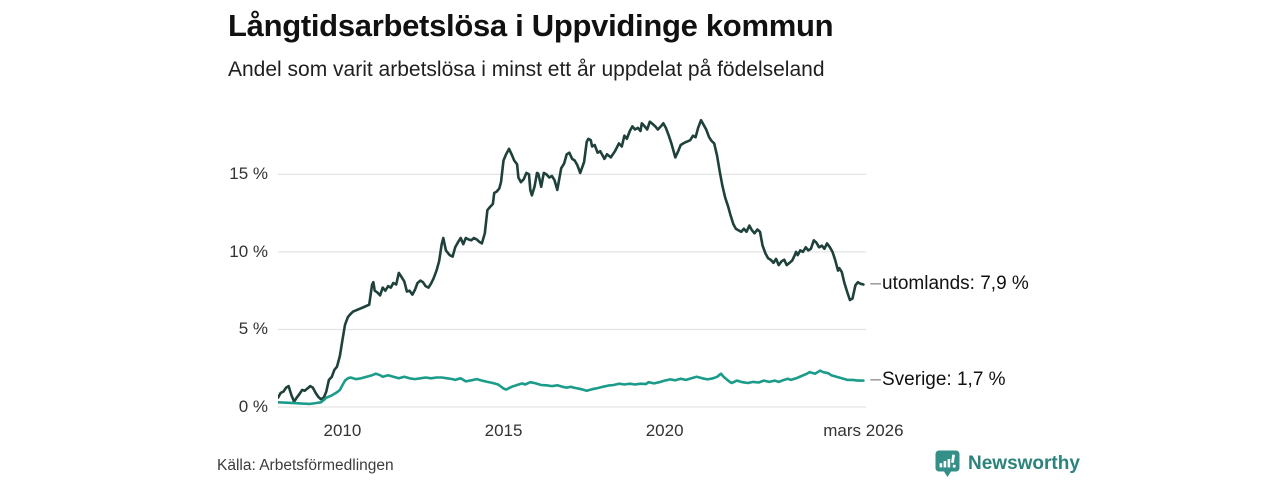 The width and height of the screenshot is (1280, 480). Describe the element at coordinates (248, 251) in the screenshot. I see `y-tick-label: 10 %` at that location.